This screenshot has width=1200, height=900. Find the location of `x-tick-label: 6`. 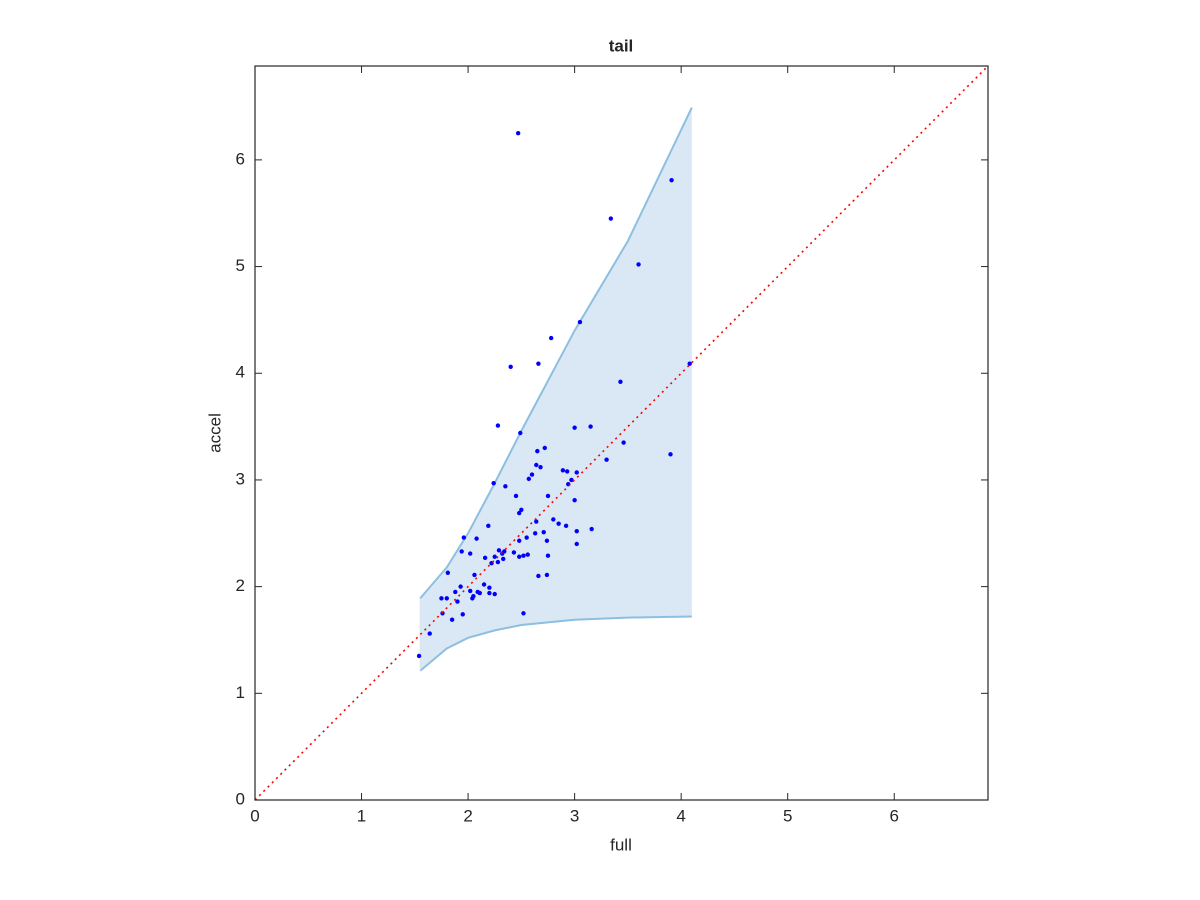

x-tick-label: 6 is located at coordinates (894, 815).